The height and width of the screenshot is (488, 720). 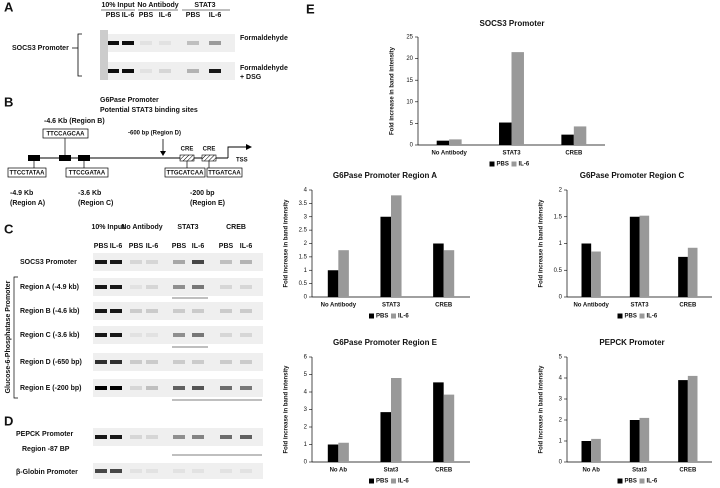 What do you see at coordinates (8, 336) in the screenshot?
I see `group-label: Glucose-6-Phosphatase Promoter` at bounding box center [8, 336].